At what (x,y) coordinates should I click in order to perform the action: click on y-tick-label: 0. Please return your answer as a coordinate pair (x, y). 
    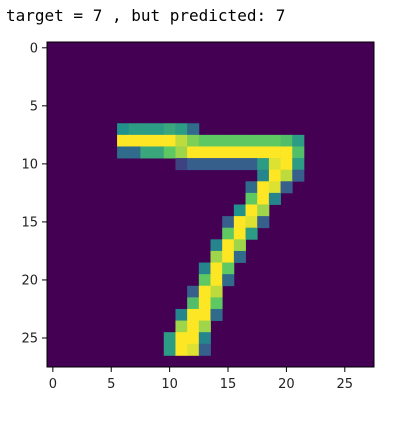
    Looking at the image, I should click on (34, 48).